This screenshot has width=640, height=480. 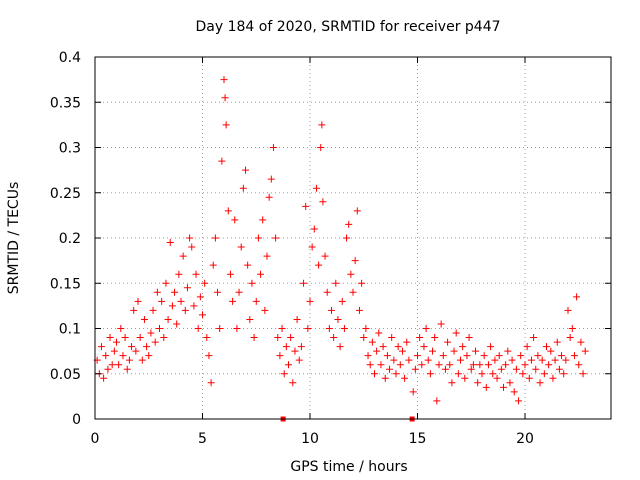 What do you see at coordinates (65, 194) in the screenshot?
I see `y-tick-label: 0.25` at bounding box center [65, 194].